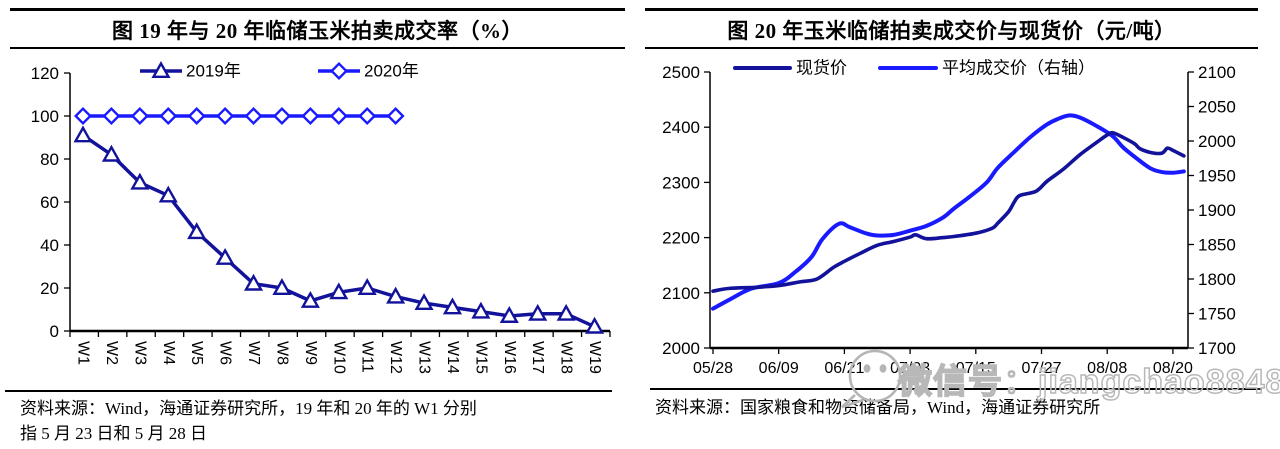 This screenshot has height=449, width=1280. I want to click on x-axis-label: 07/03, so click(910, 368).